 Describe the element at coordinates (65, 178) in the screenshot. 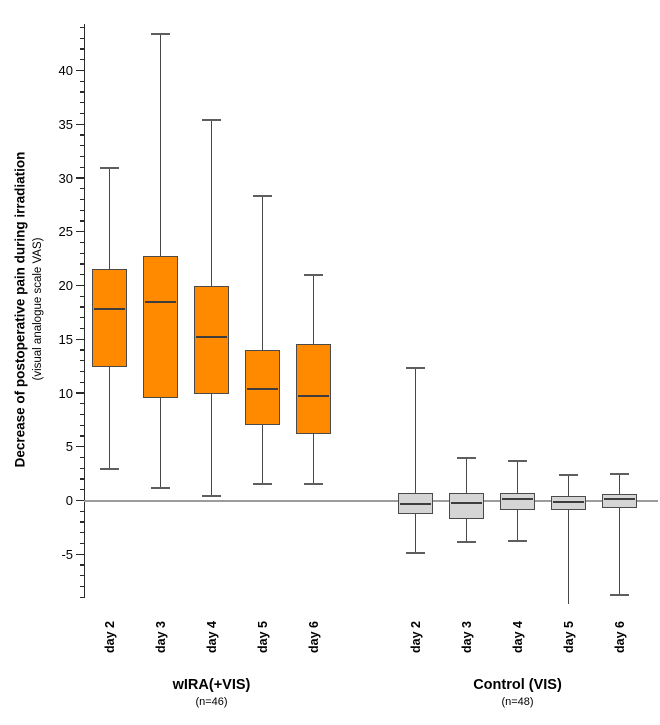

I see `y-tick-label: 30` at that location.